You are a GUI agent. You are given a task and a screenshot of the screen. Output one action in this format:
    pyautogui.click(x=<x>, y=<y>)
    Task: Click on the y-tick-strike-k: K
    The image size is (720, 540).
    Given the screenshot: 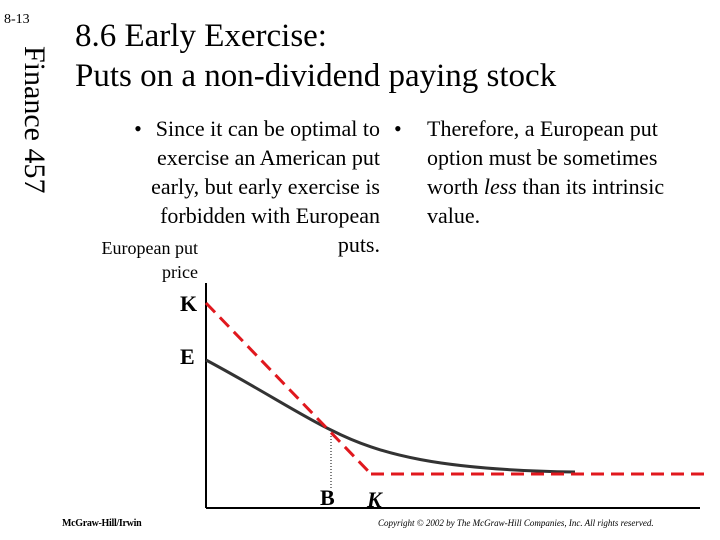 What is the action you would take?
    pyautogui.click(x=189, y=303)
    